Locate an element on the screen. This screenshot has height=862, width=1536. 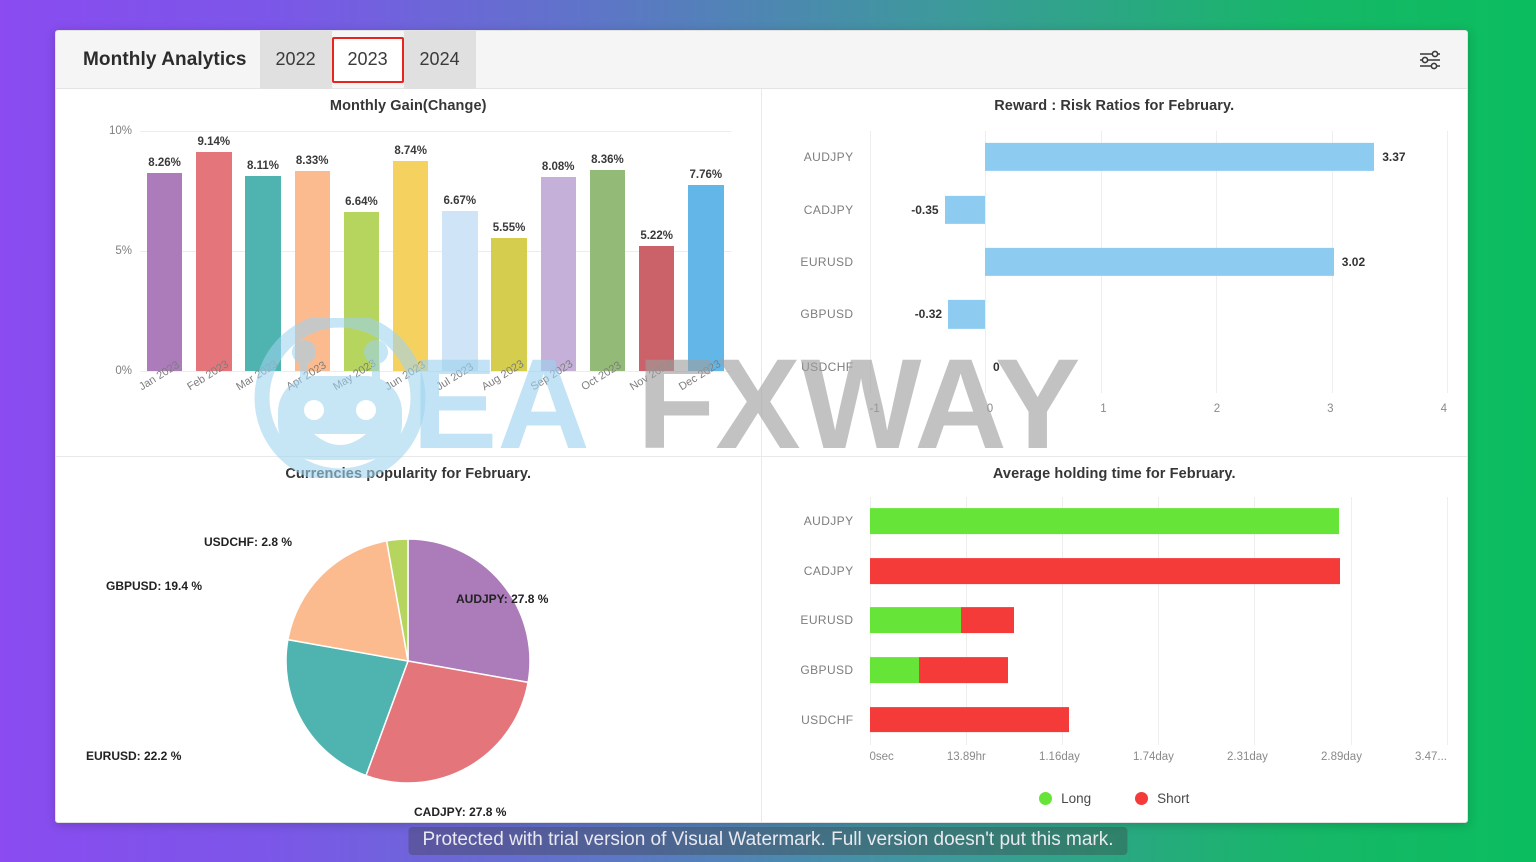
table-row: GBPUSD -0.32 is located at coordinates (1115, 314).